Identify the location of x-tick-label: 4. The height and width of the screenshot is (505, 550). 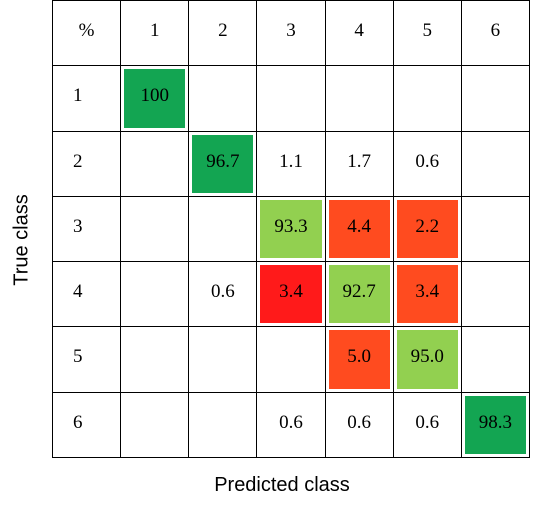
(359, 30).